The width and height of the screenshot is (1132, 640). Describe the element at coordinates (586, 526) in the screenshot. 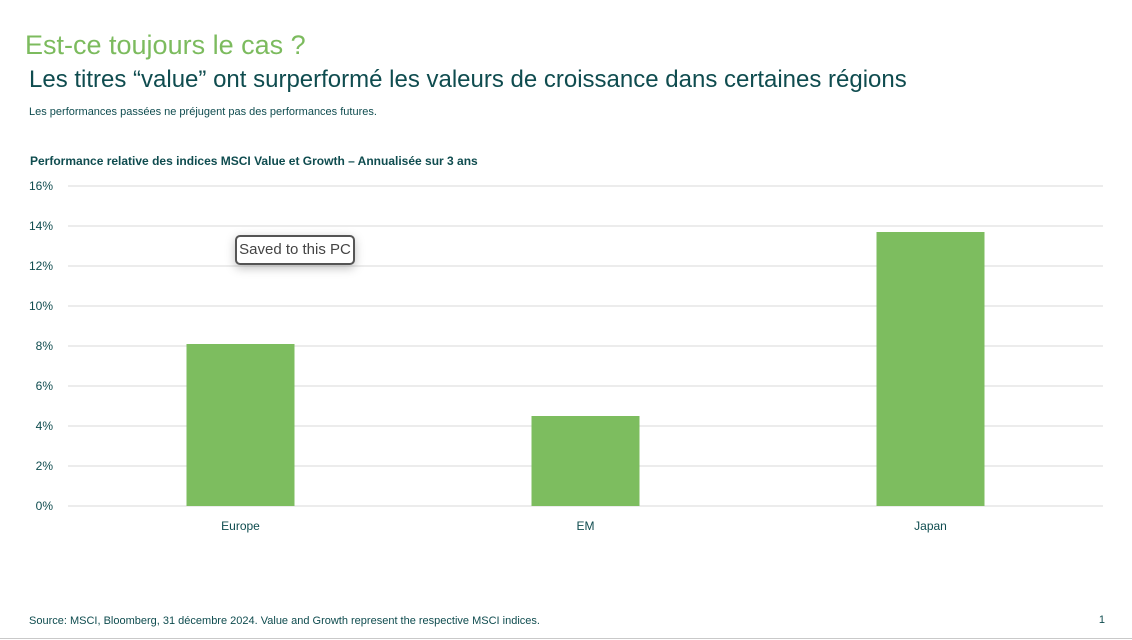

I see `x-tick-label: EM` at that location.